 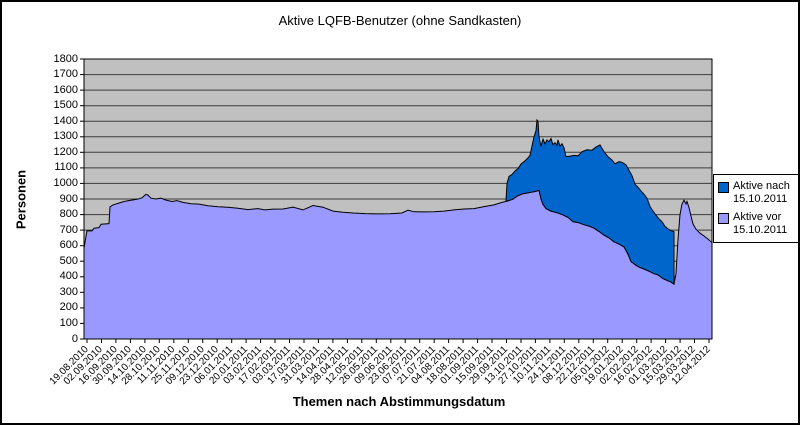 I want to click on y-tick-label: 100, so click(x=68, y=322).